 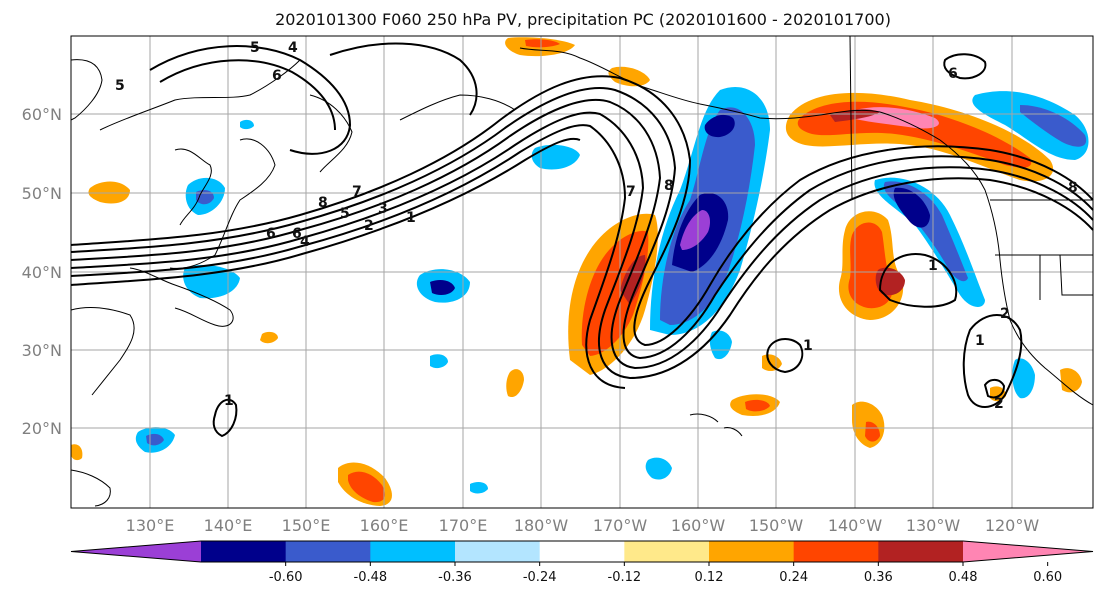 I want to click on colorbar-over-triangle, so click(x=1028, y=551).